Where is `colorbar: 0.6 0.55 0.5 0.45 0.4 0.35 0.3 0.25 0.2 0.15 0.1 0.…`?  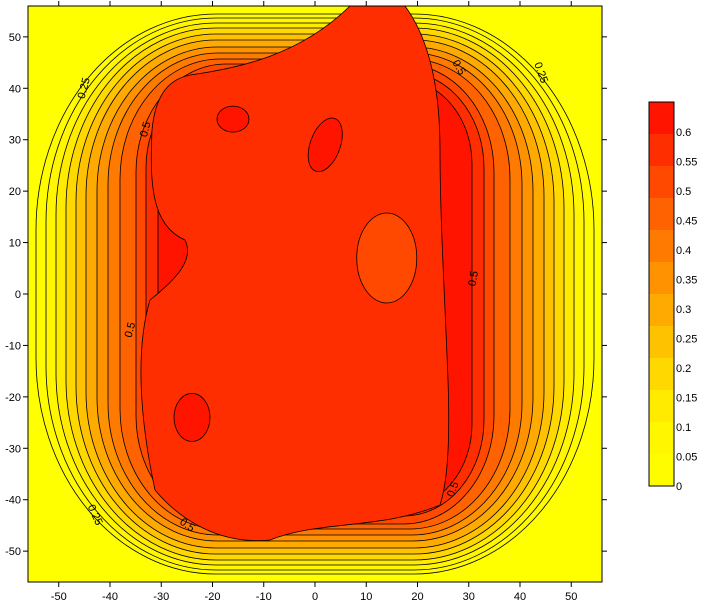 colorbar: 0.6 0.55 0.5 0.45 0.4 0.35 0.3 0.25 0.2 0.15 0.1 0.… is located at coordinates (672, 297).